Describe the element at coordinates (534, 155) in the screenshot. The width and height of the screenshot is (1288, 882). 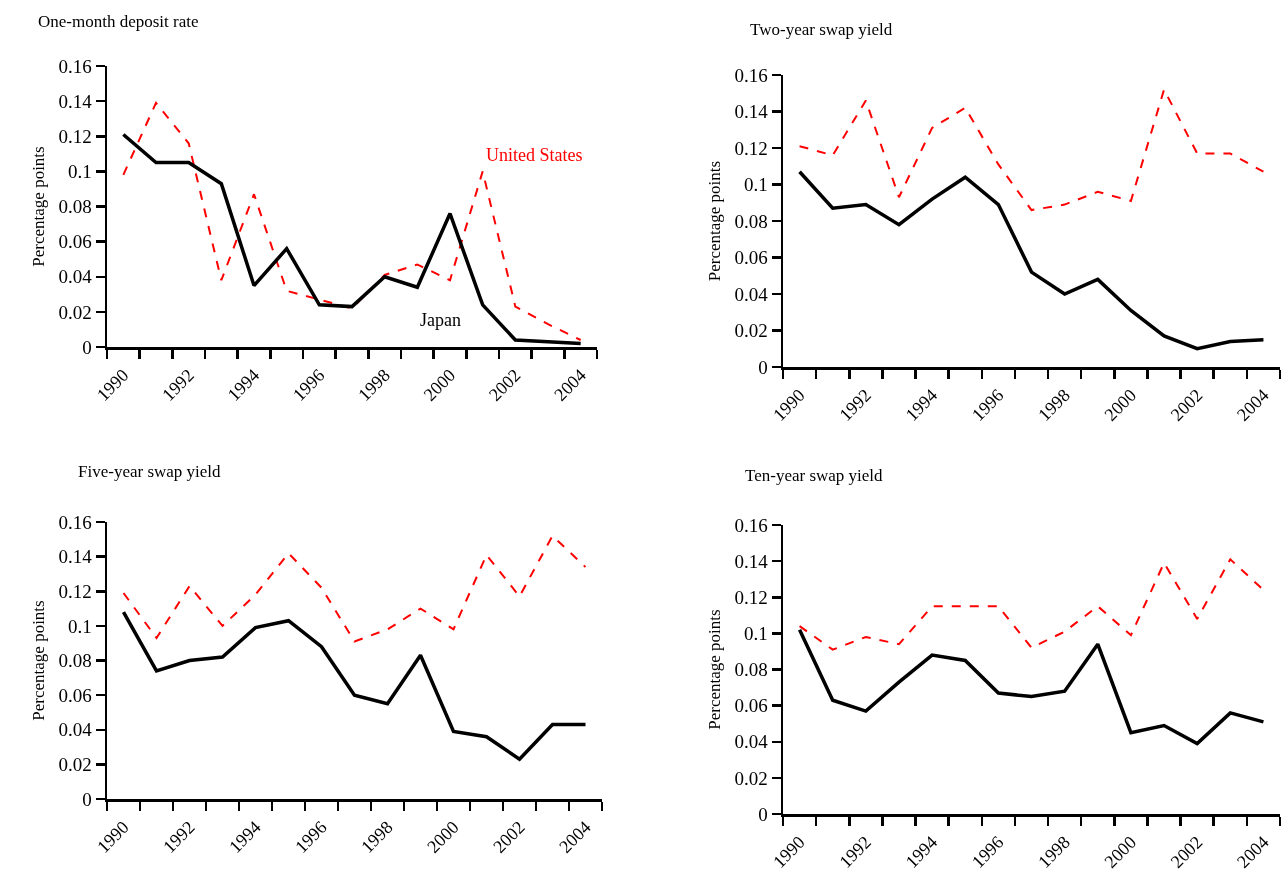
I see `series-label: United States` at that location.